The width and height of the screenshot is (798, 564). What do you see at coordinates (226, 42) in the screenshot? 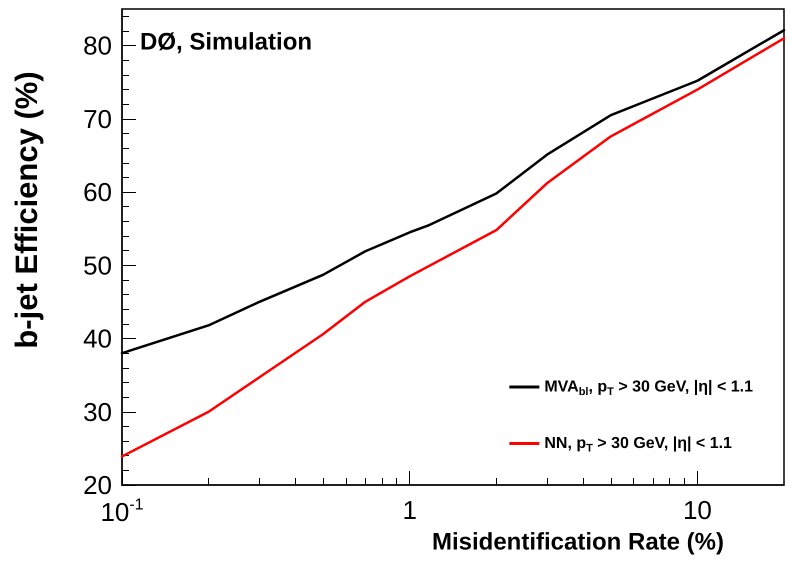
I see `annotation: DØ, Simulation` at bounding box center [226, 42].